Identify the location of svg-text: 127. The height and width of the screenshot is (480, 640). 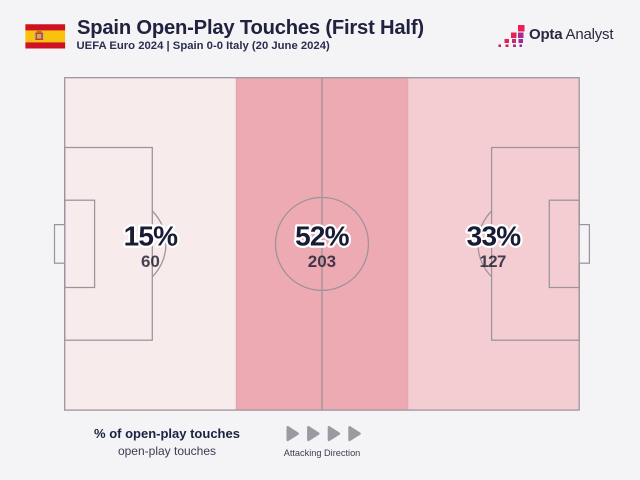
(493, 261).